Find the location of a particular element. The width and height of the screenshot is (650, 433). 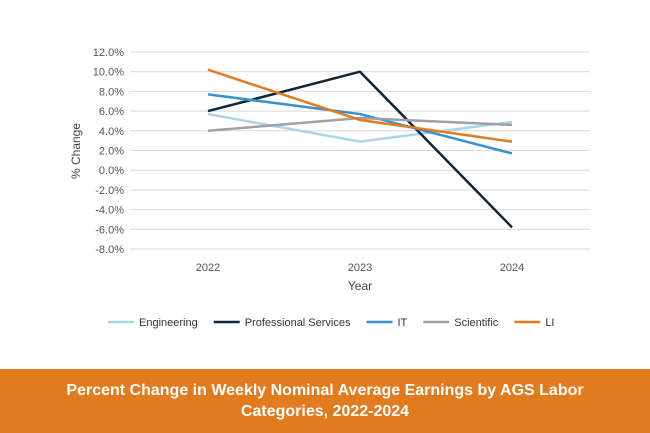

series-line-engineering is located at coordinates (360, 127).